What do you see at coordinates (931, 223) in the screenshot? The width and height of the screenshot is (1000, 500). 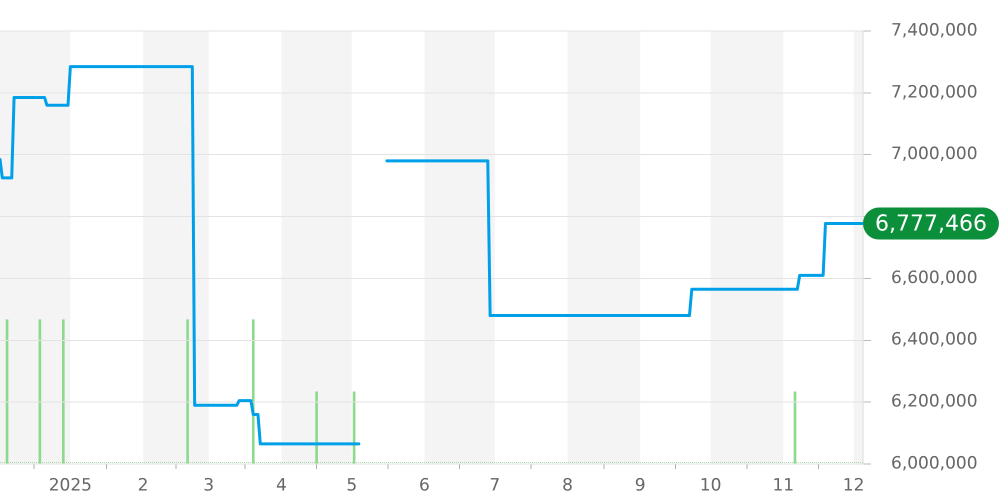 I see `data-label: 6,777,466` at bounding box center [931, 223].